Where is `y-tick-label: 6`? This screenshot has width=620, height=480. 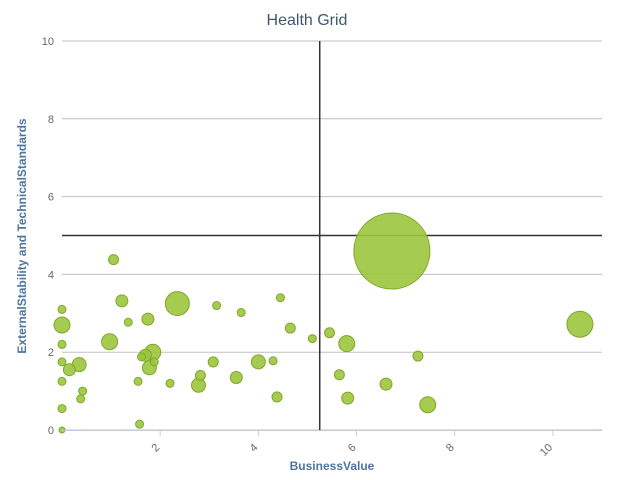 y-tick-label: 6 is located at coordinates (51, 198).